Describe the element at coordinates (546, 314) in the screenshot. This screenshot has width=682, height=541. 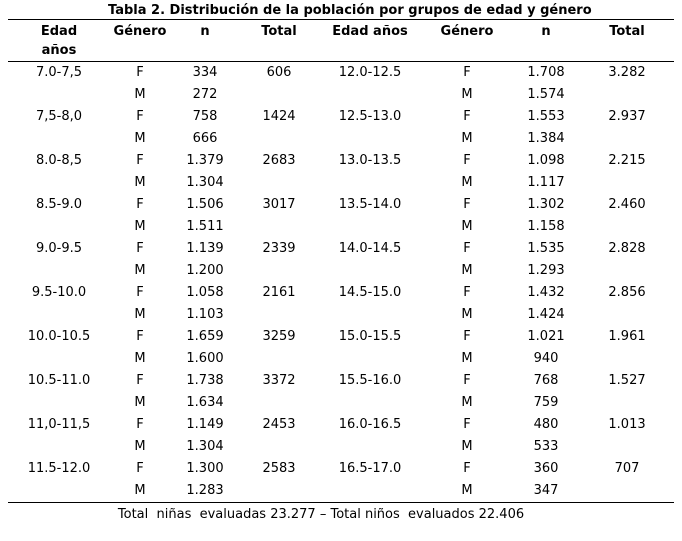
I see `table-cell: 1.424` at that location.